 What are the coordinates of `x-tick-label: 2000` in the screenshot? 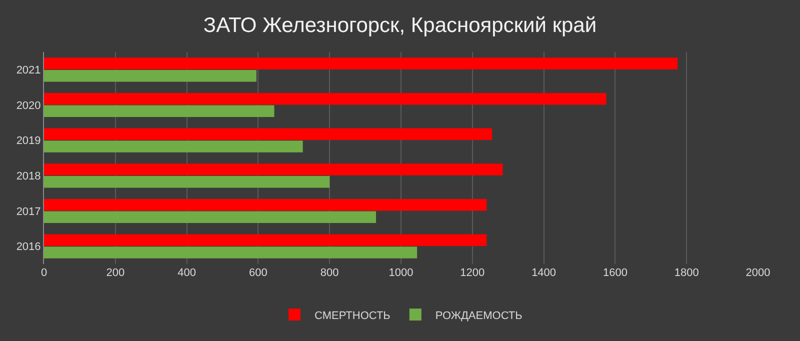 It's located at (758, 273).